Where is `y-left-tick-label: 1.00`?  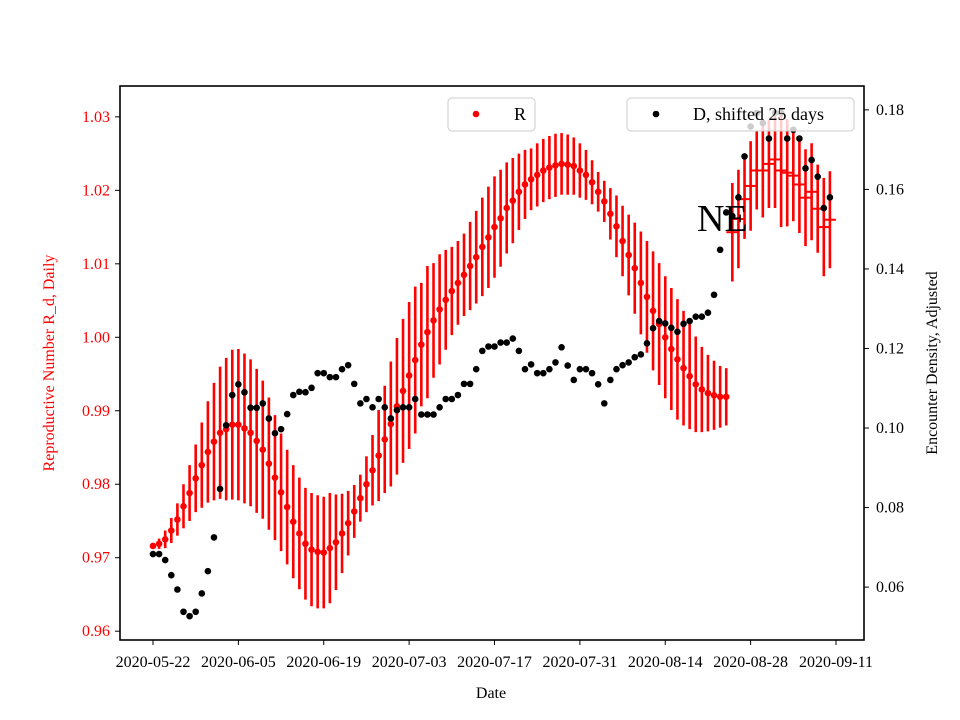
y-left-tick-label: 1.00 is located at coordinates (96, 337).